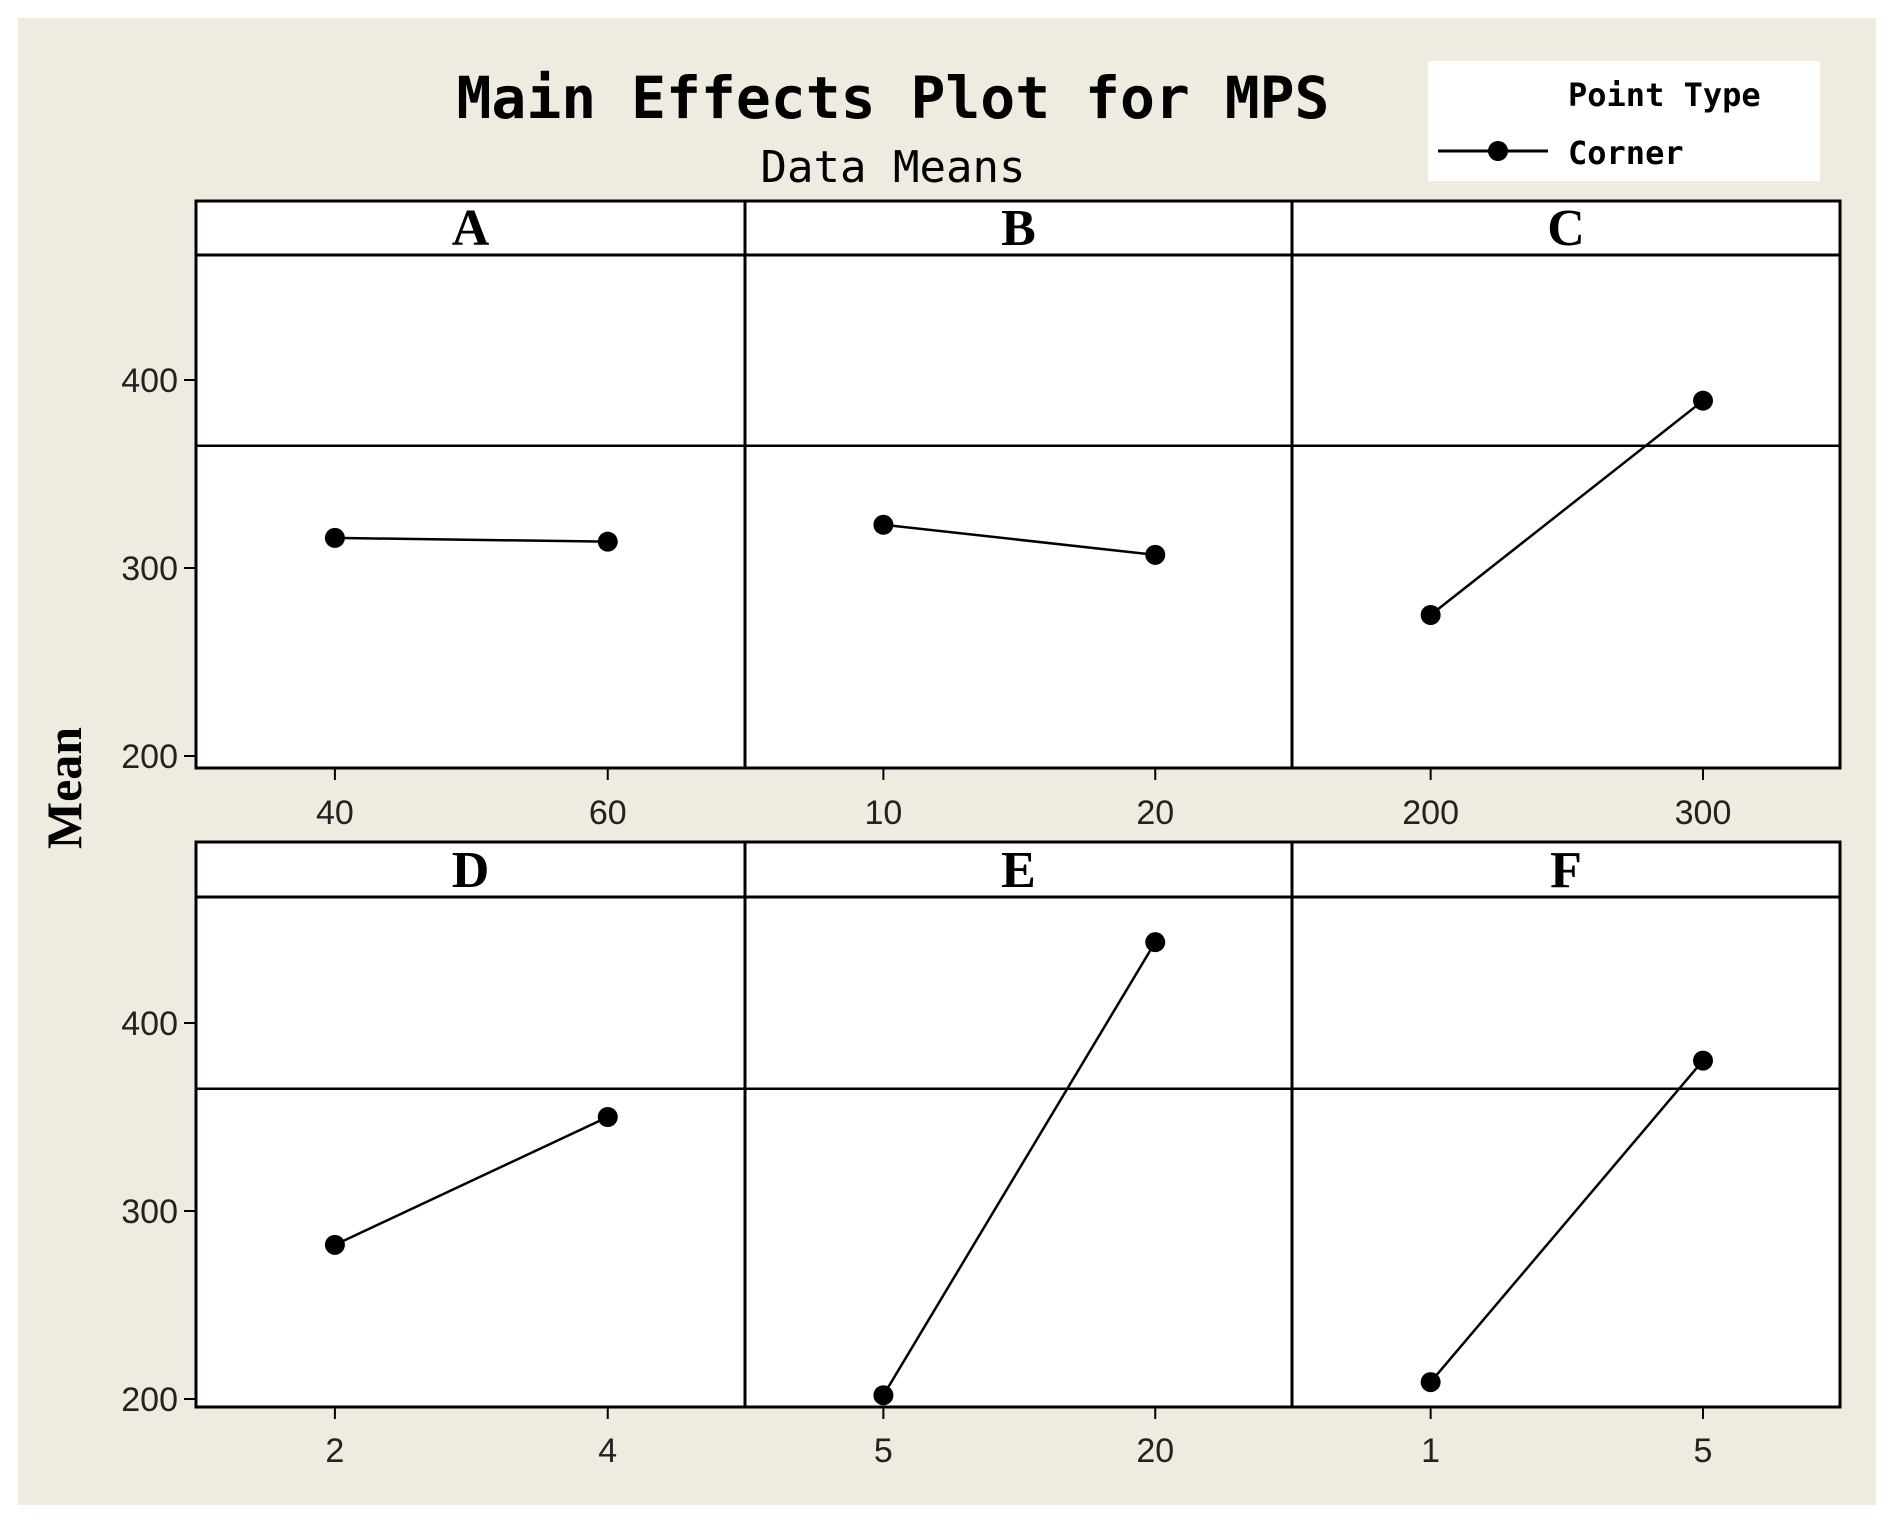 The image size is (1890, 1523). Describe the element at coordinates (149, 1212) in the screenshot. I see `y-tick-label-row2-300: 300` at that location.